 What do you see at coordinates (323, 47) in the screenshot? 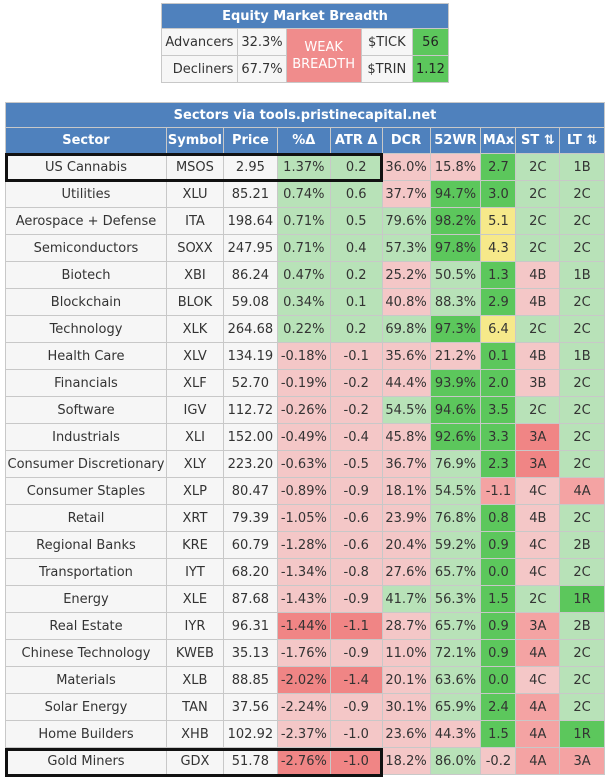
I see `breadth-status-line1: WEAK` at bounding box center [323, 47].